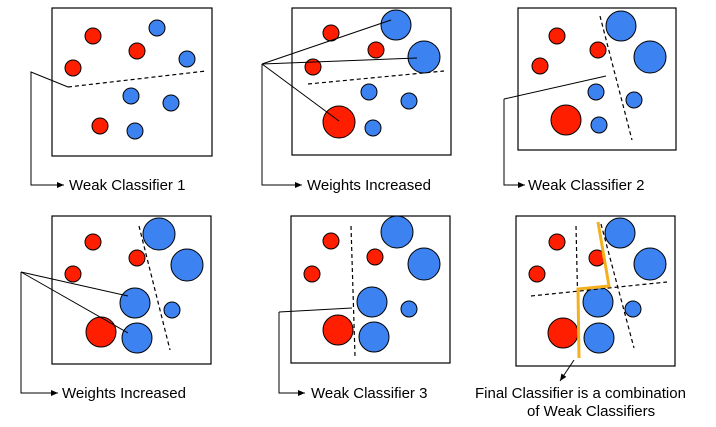 The height and width of the screenshot is (427, 716). I want to click on panel-weak-classifier-3: Weak Classifier 3, so click(364, 308).